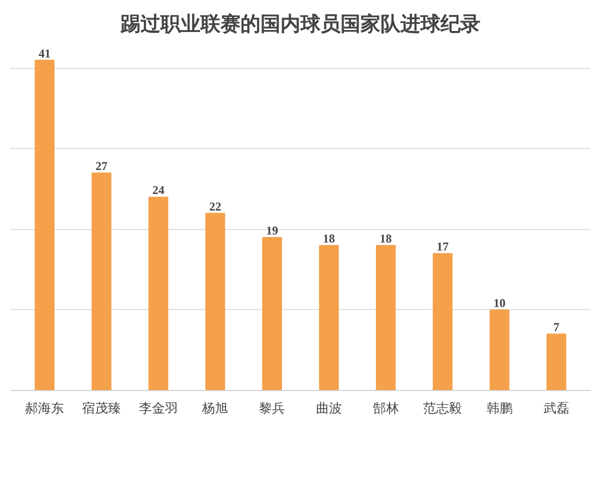  What do you see at coordinates (329, 409) in the screenshot?
I see `x-tick-label: 曲波` at bounding box center [329, 409].